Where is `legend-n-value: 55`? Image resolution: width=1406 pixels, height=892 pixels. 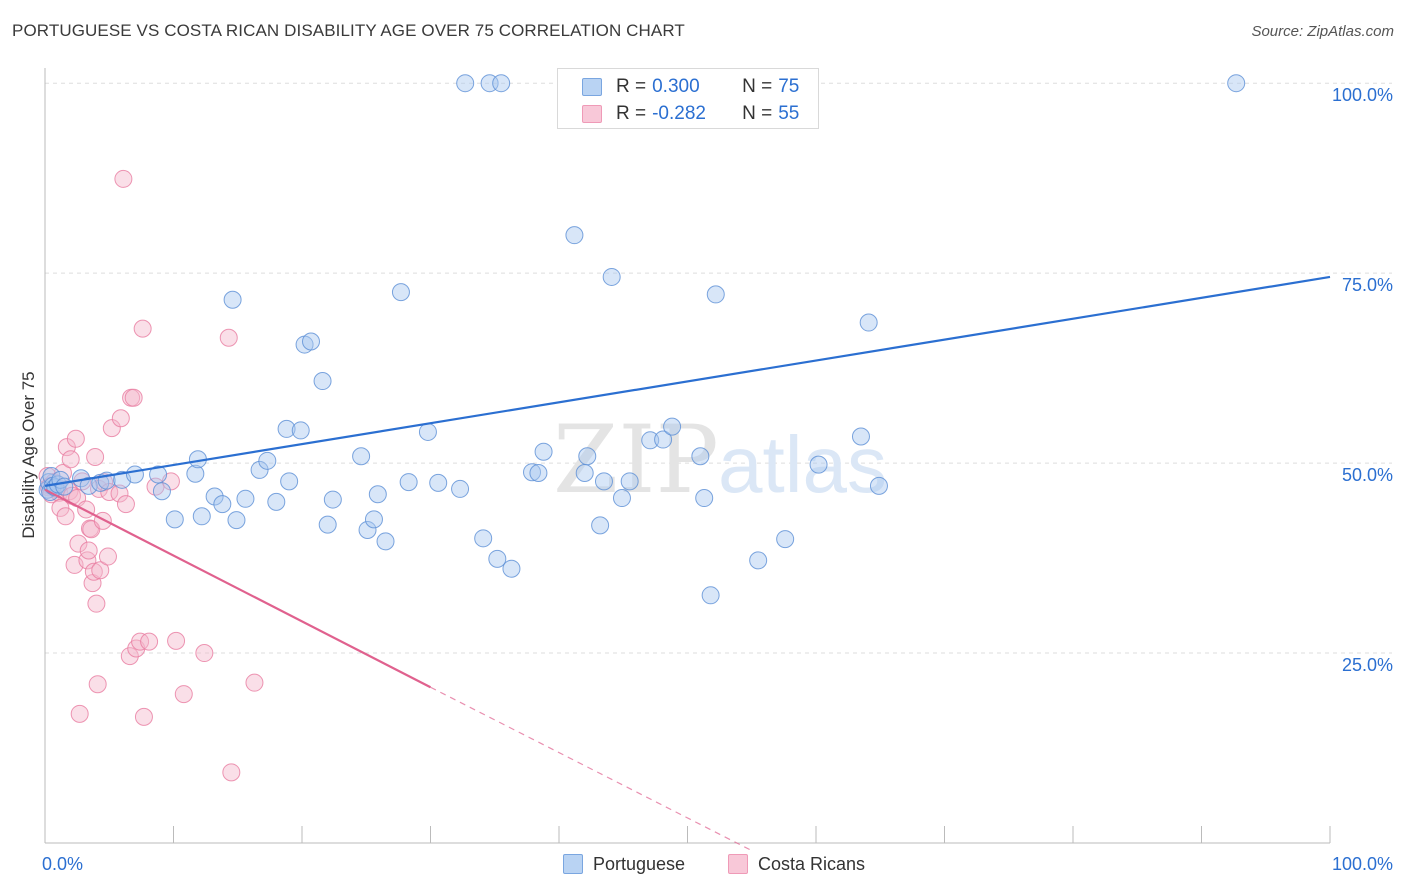 legend-n-value: 55 is located at coordinates (789, 113).